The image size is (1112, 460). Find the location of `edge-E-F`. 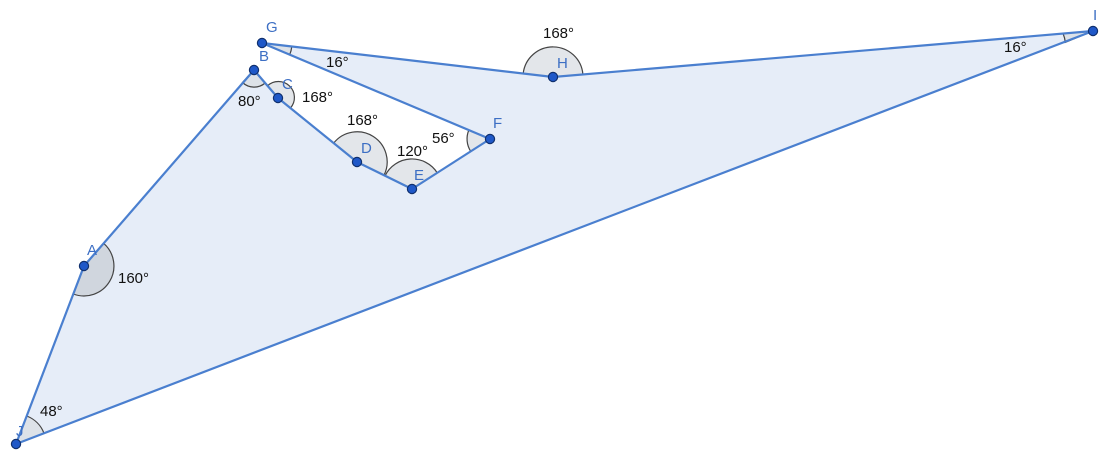

edge-E-F is located at coordinates (451, 164).